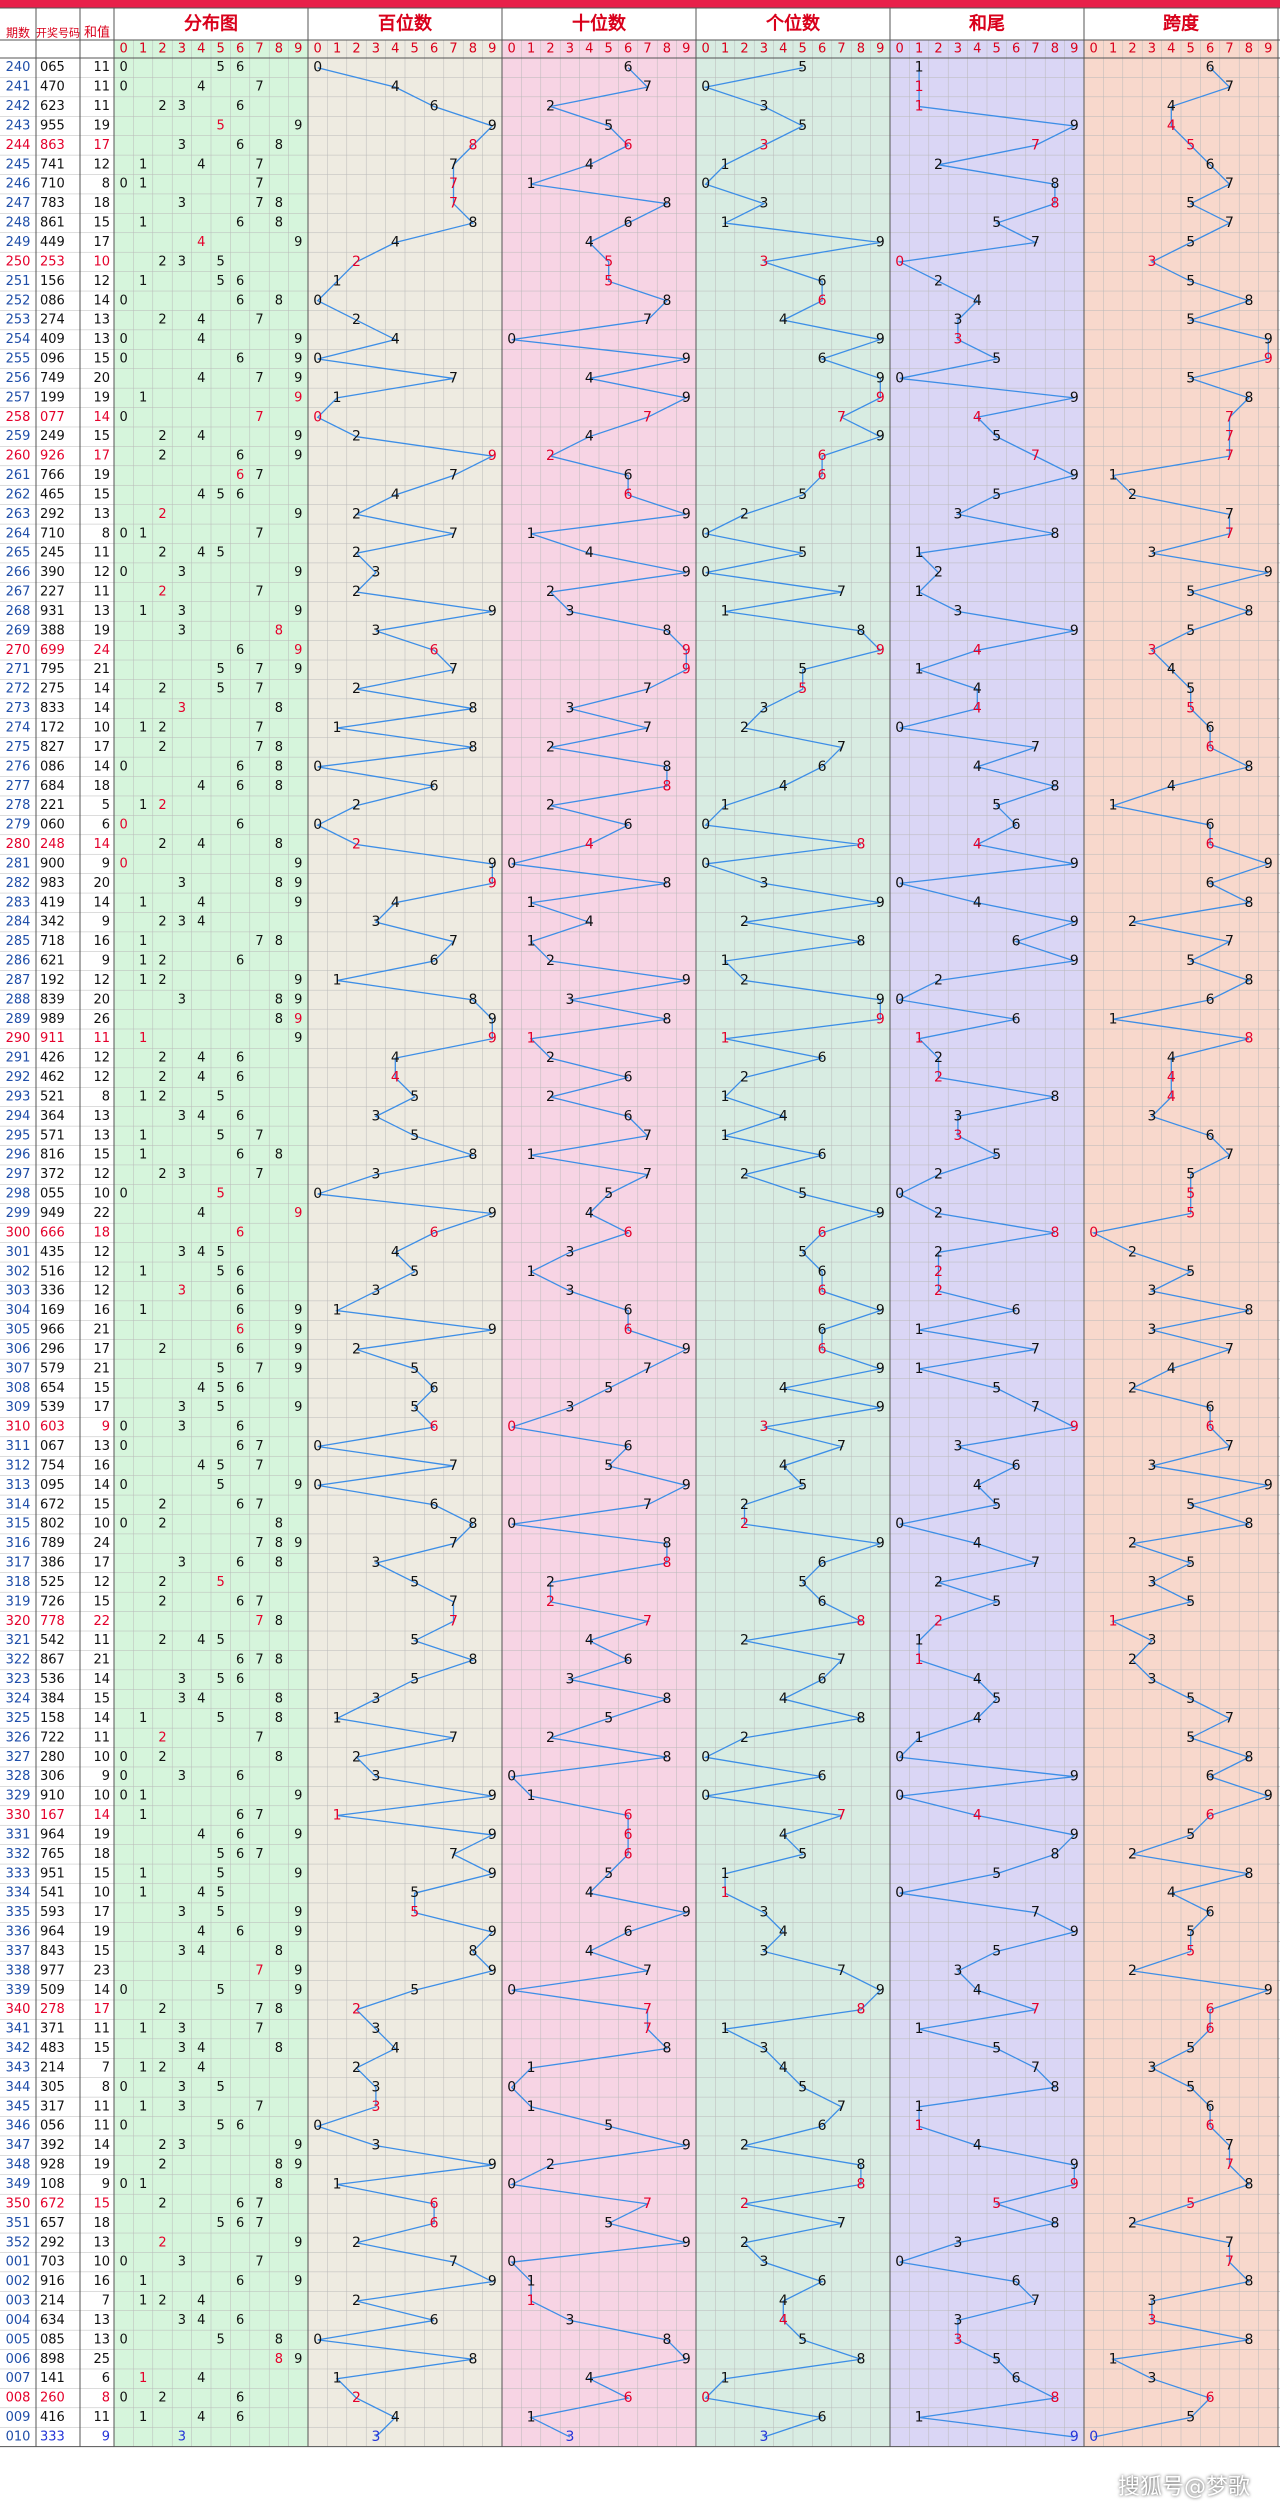 This screenshot has height=2513, width=1280. What do you see at coordinates (18, 1465) in the screenshot?
I see `period-label: 312` at bounding box center [18, 1465].